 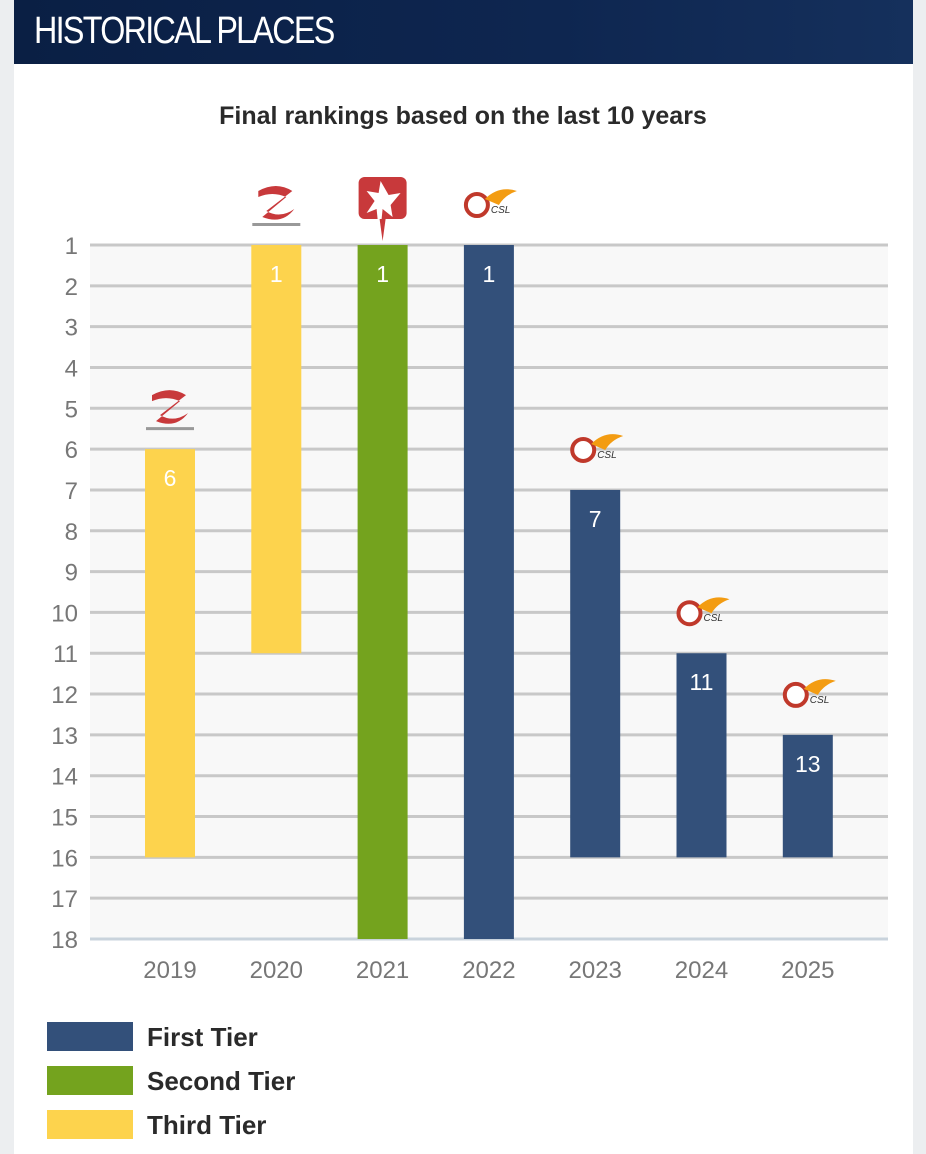 What do you see at coordinates (702, 682) in the screenshot?
I see `data-label: 11` at bounding box center [702, 682].